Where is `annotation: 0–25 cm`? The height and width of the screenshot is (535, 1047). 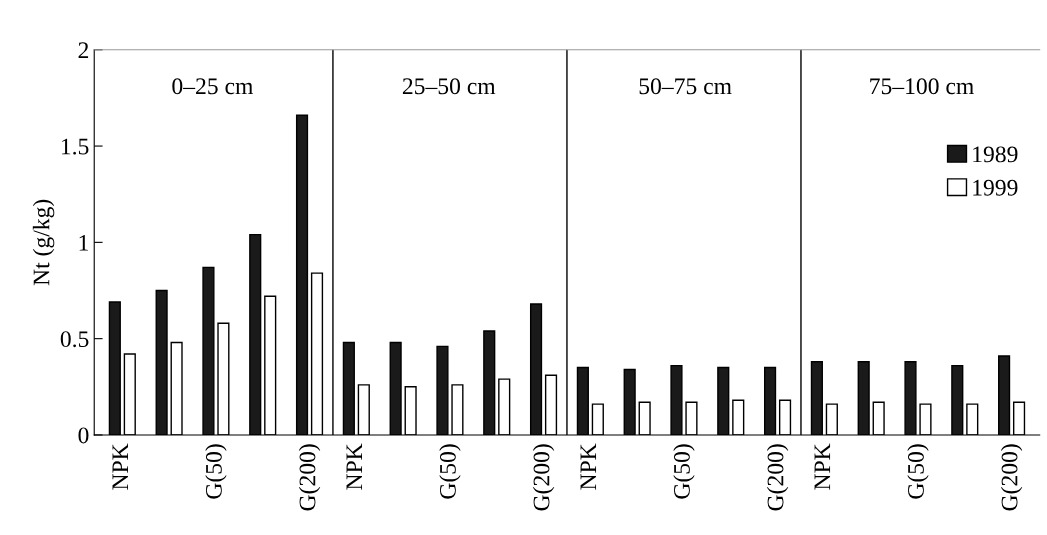 annotation: 0–25 cm is located at coordinates (213, 86).